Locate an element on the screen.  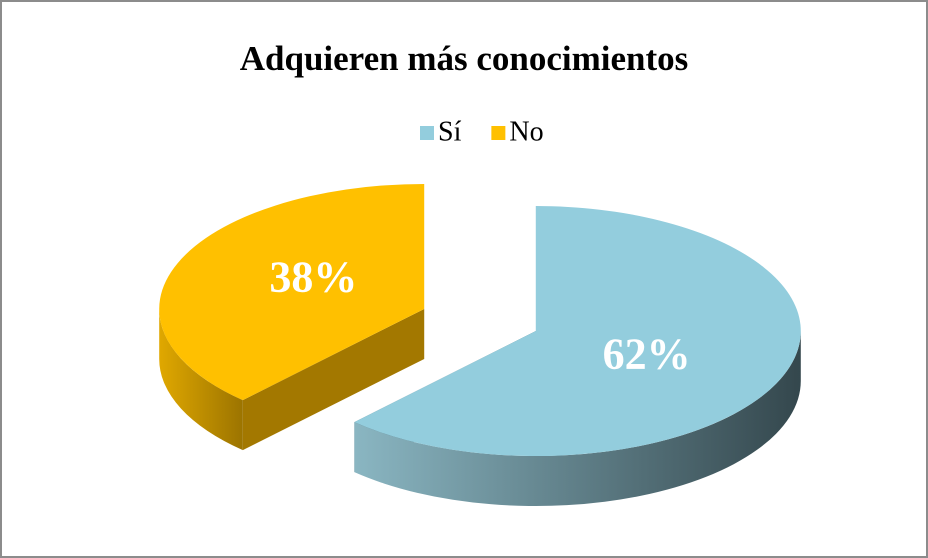
slice-face is located at coordinates (333, 379).